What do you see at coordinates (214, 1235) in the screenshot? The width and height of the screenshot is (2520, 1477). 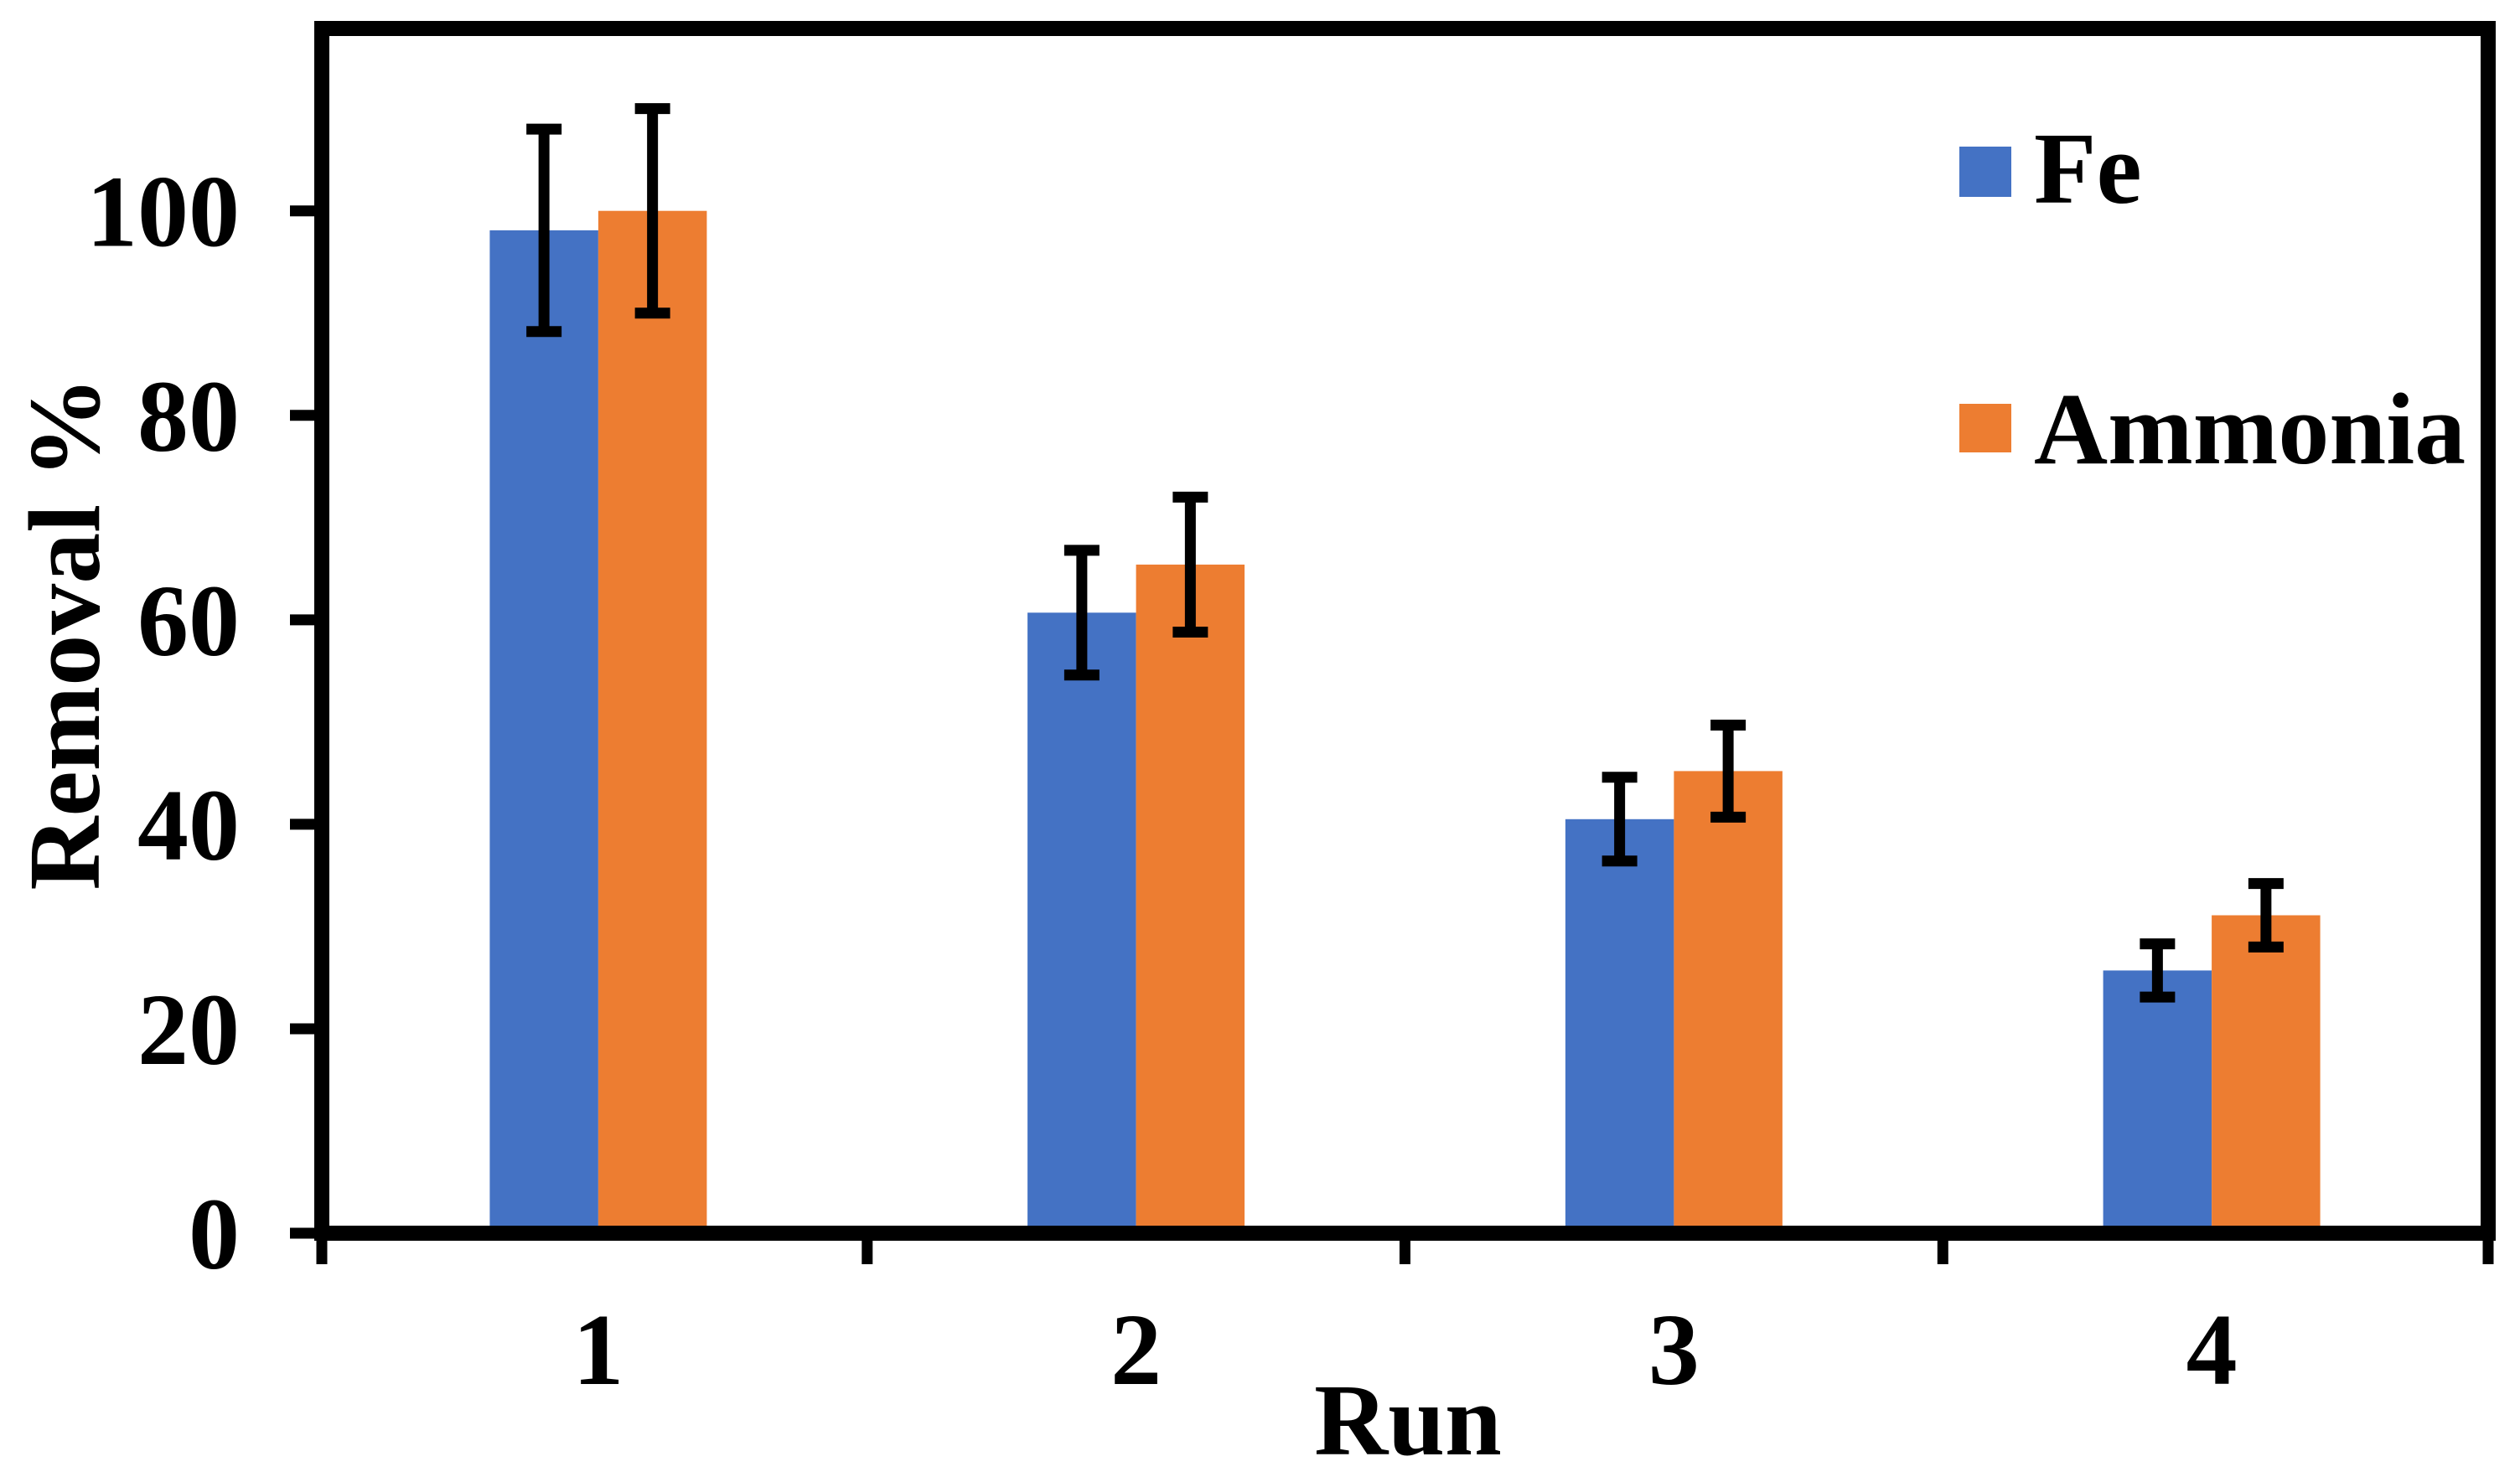 I see `y-tick-label-0: 0` at bounding box center [214, 1235].